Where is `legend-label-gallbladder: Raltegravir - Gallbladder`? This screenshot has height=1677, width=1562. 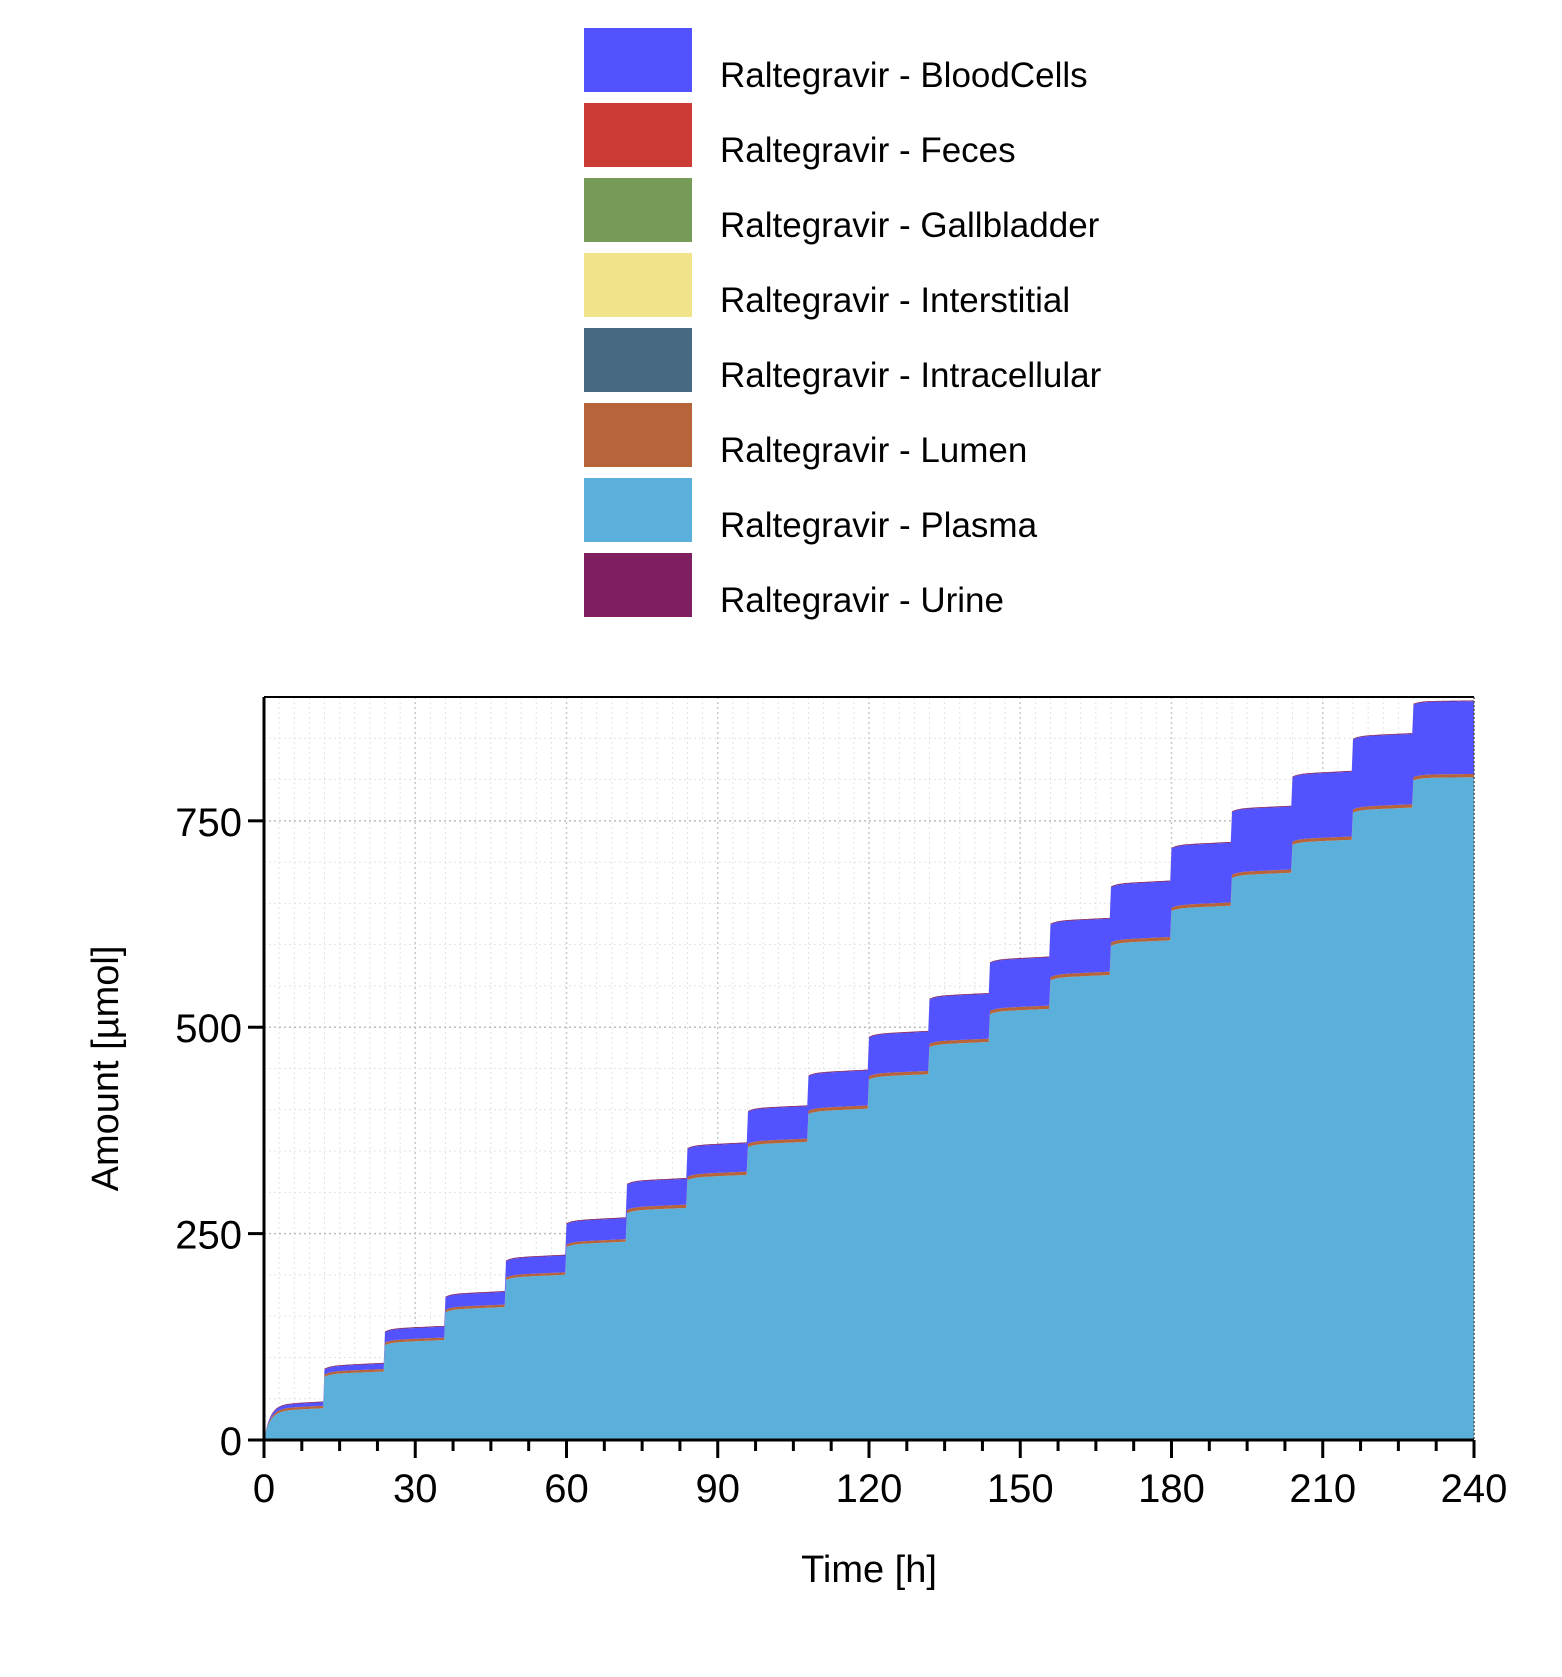
legend-label-gallbladder: Raltegravir - Gallbladder is located at coordinates (910, 225).